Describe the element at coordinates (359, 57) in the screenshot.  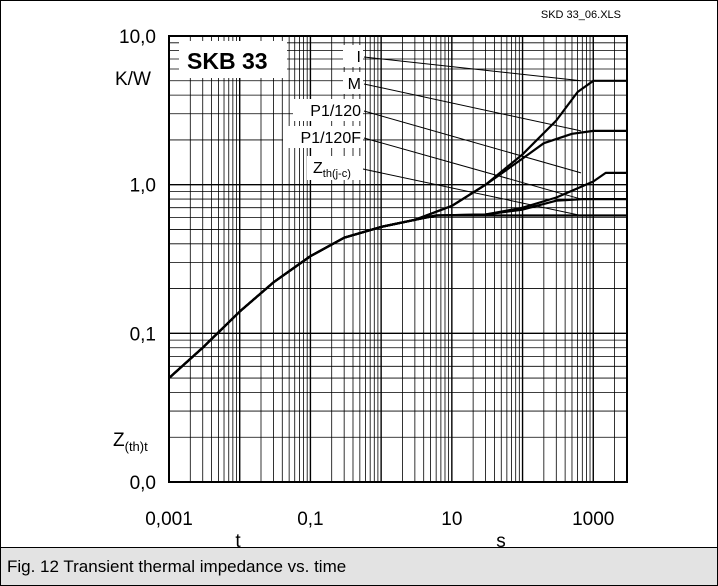
I see `legend-label: I` at that location.